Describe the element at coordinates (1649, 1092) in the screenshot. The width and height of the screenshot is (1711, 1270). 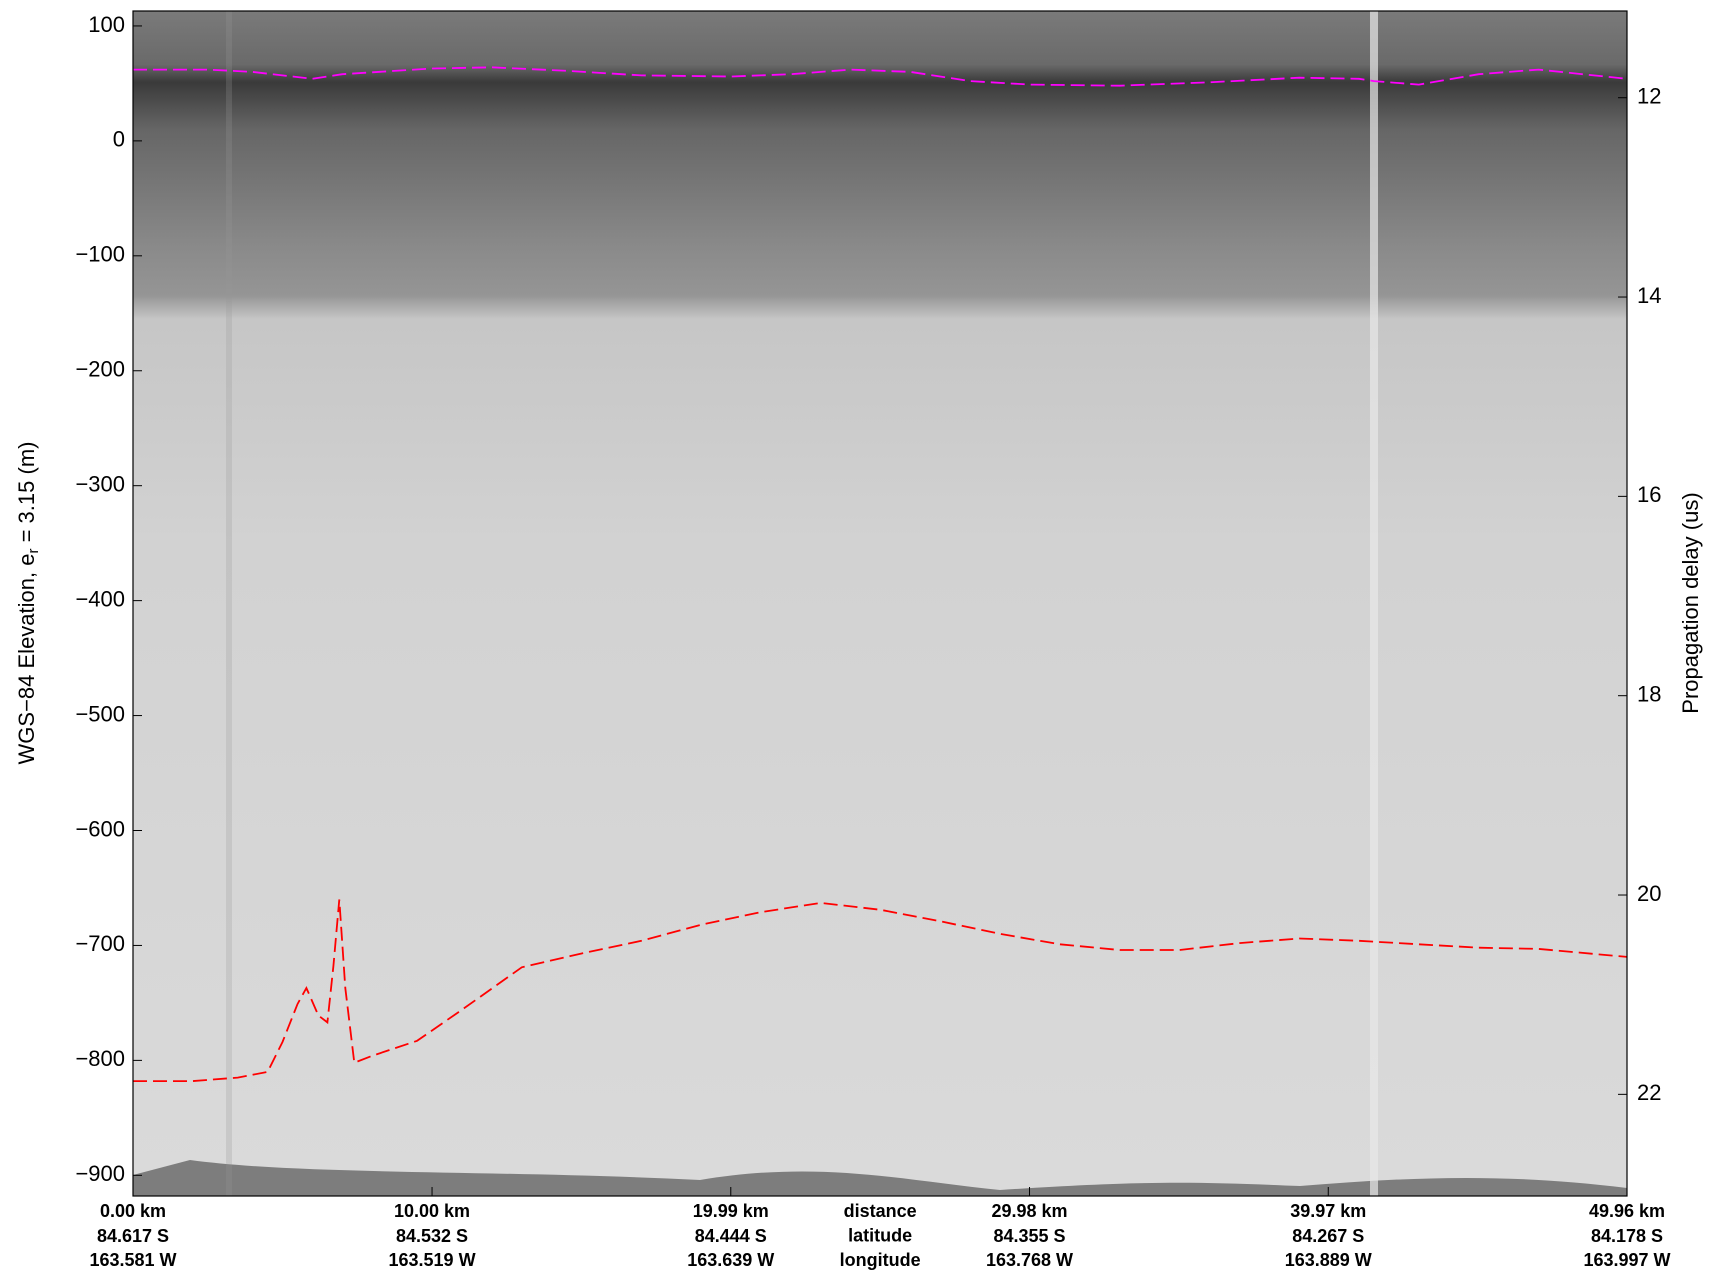
I see `y2-tick-label: 22` at that location.